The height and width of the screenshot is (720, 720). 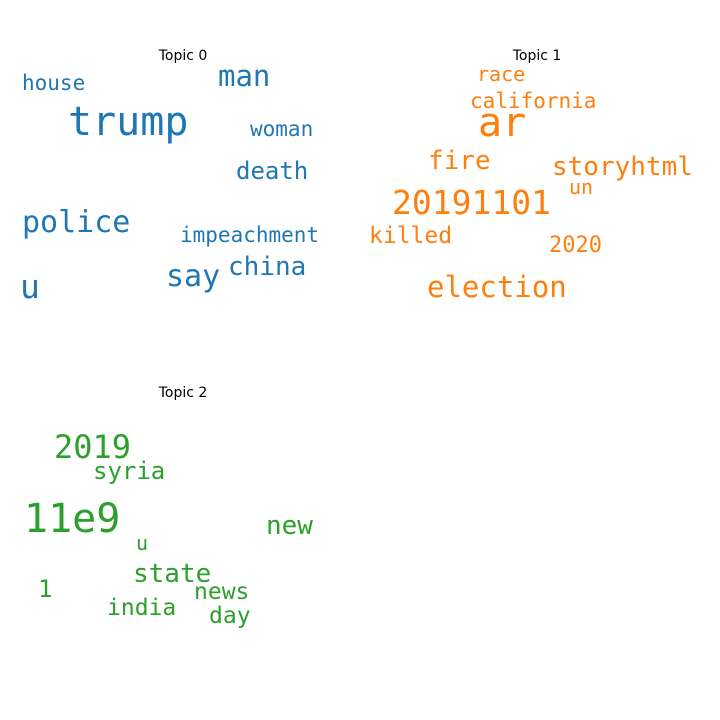 I want to click on topic-0-word-say: say, so click(x=193, y=276).